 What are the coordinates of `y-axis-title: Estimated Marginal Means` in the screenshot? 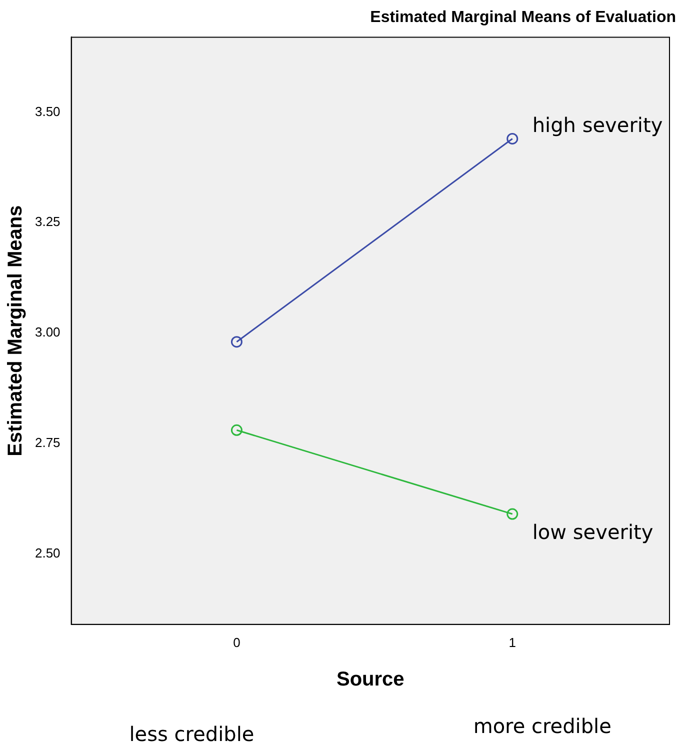 It's located at (15, 330).